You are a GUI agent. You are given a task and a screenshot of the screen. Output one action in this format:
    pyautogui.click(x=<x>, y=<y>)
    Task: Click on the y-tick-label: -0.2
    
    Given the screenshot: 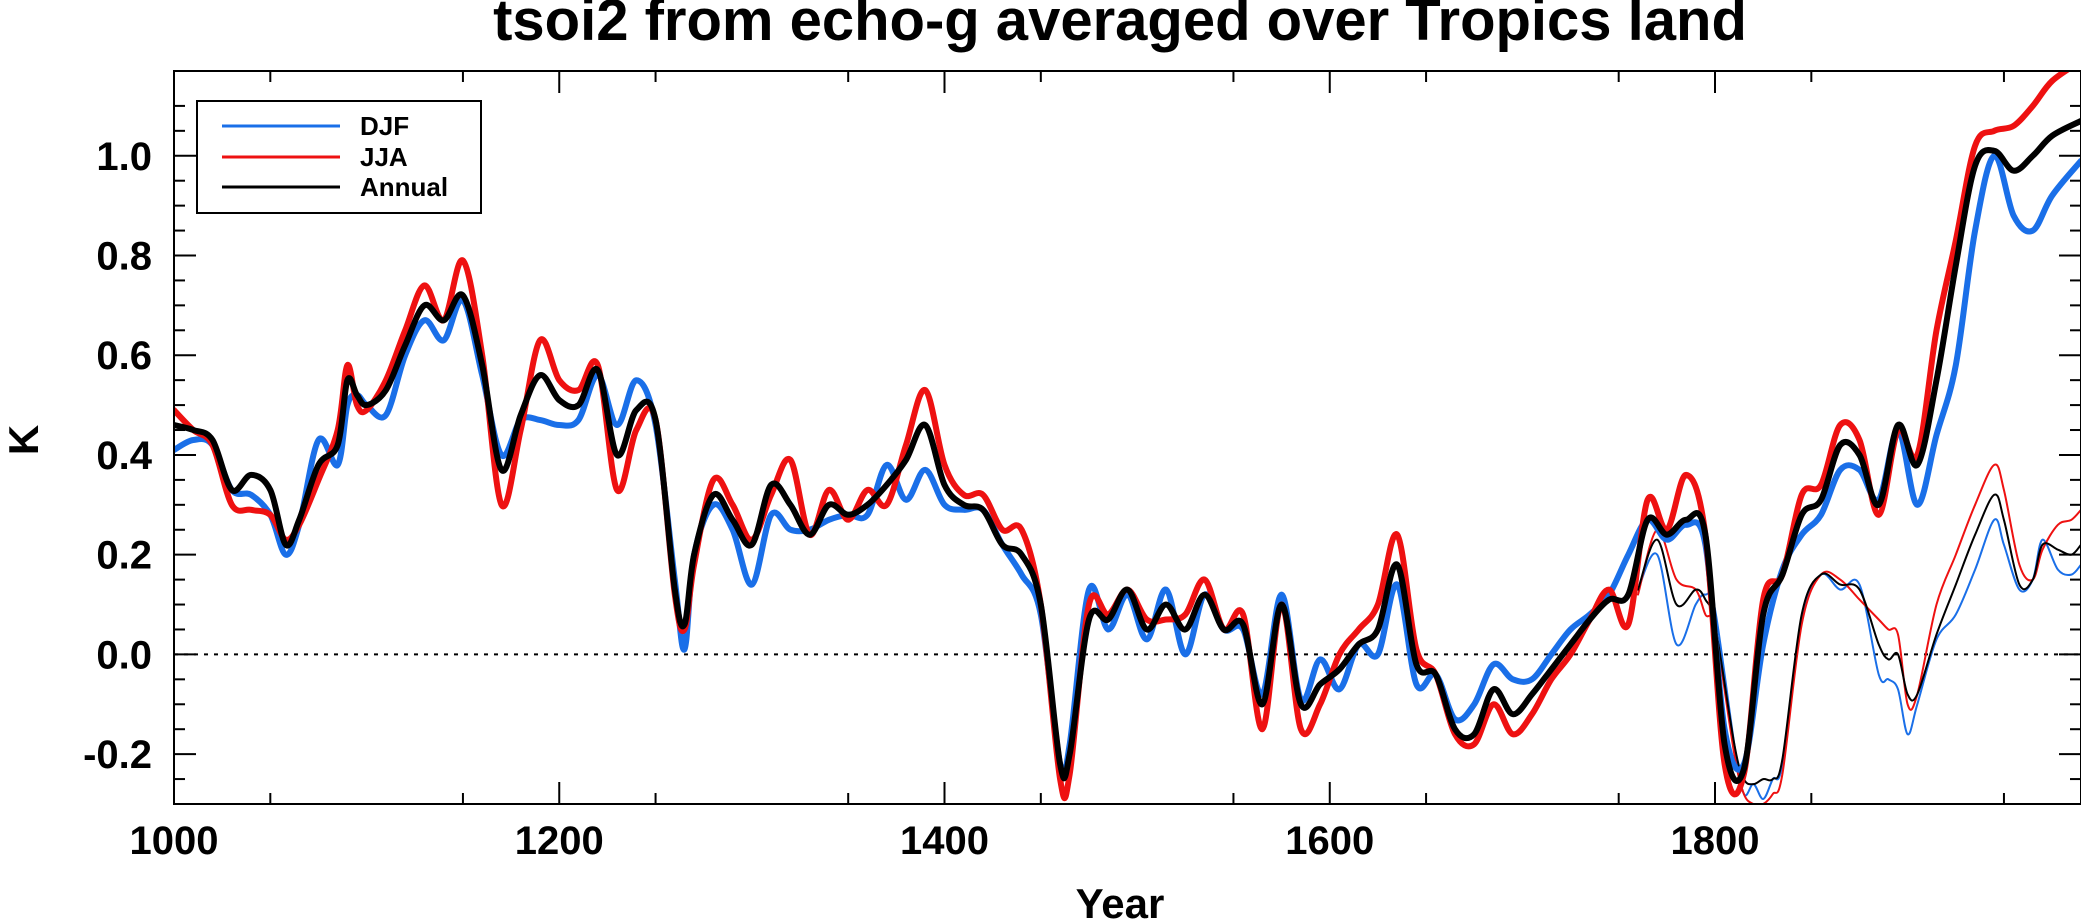 What is the action you would take?
    pyautogui.click(x=117, y=755)
    